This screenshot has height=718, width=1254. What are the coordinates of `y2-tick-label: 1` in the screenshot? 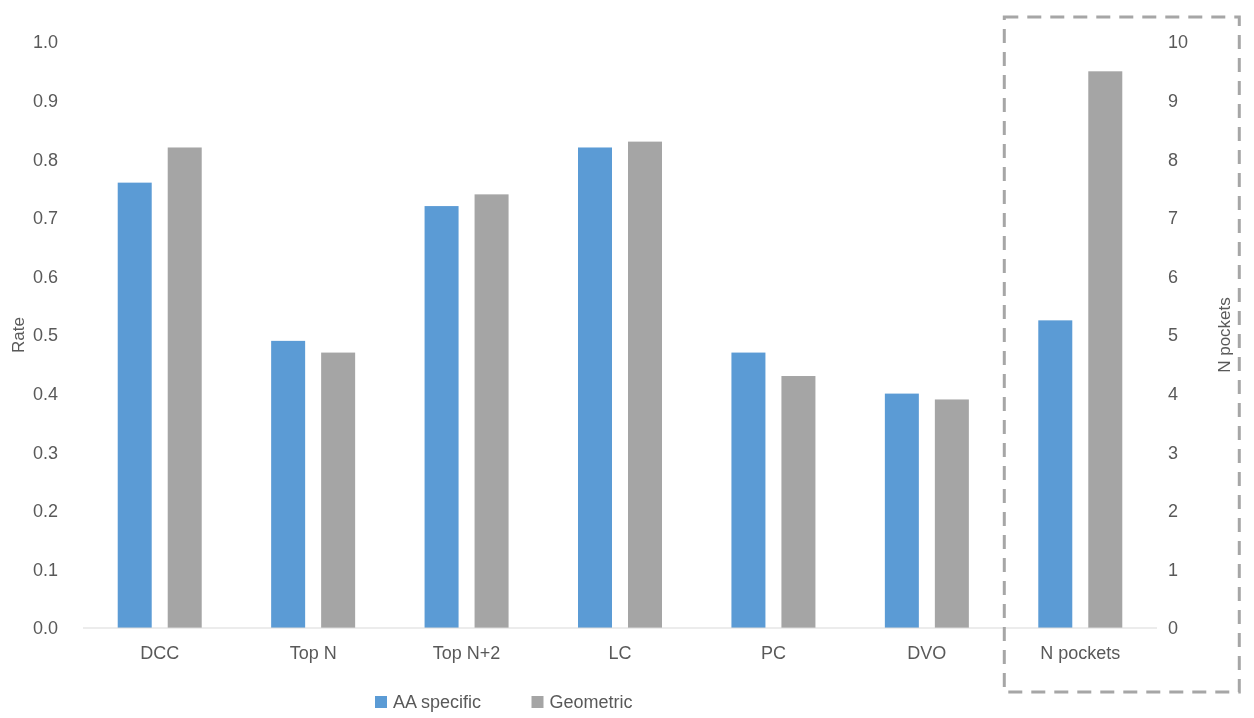 It's located at (1173, 569).